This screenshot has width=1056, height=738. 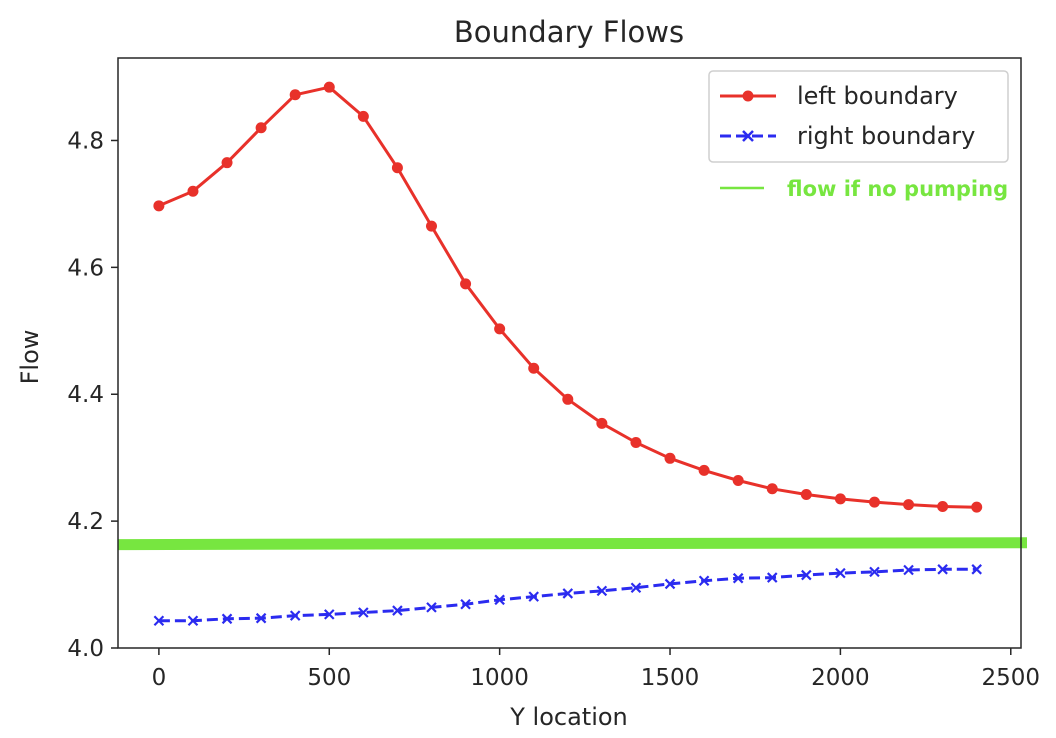 I want to click on legend-marker-right-boundary, so click(x=748, y=136).